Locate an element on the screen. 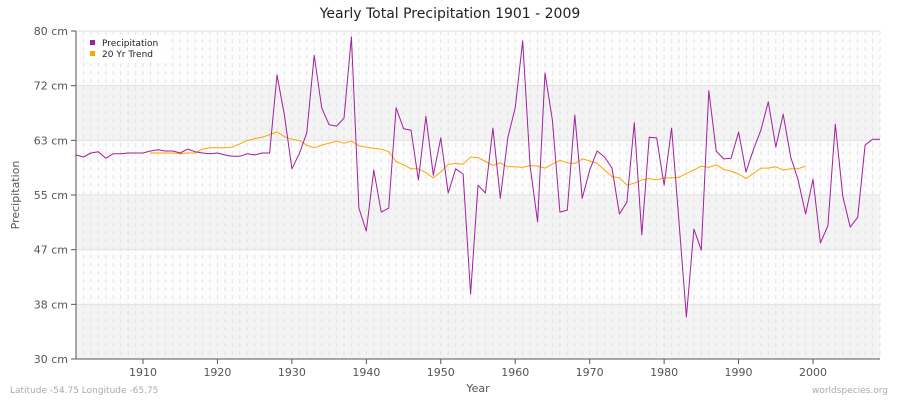 The image size is (900, 400). series-line-20-yr-trend is located at coordinates (478, 158).